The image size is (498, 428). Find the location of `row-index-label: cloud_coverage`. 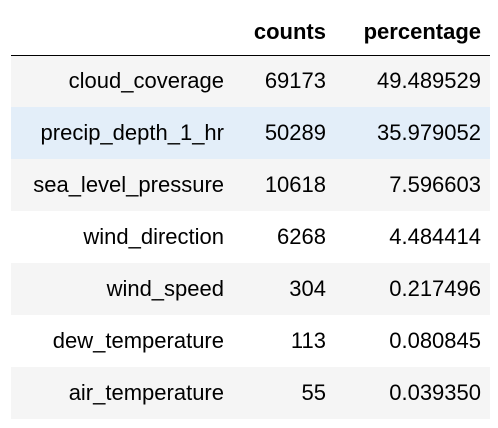

row-index-label: cloud_coverage is located at coordinates (146, 81).